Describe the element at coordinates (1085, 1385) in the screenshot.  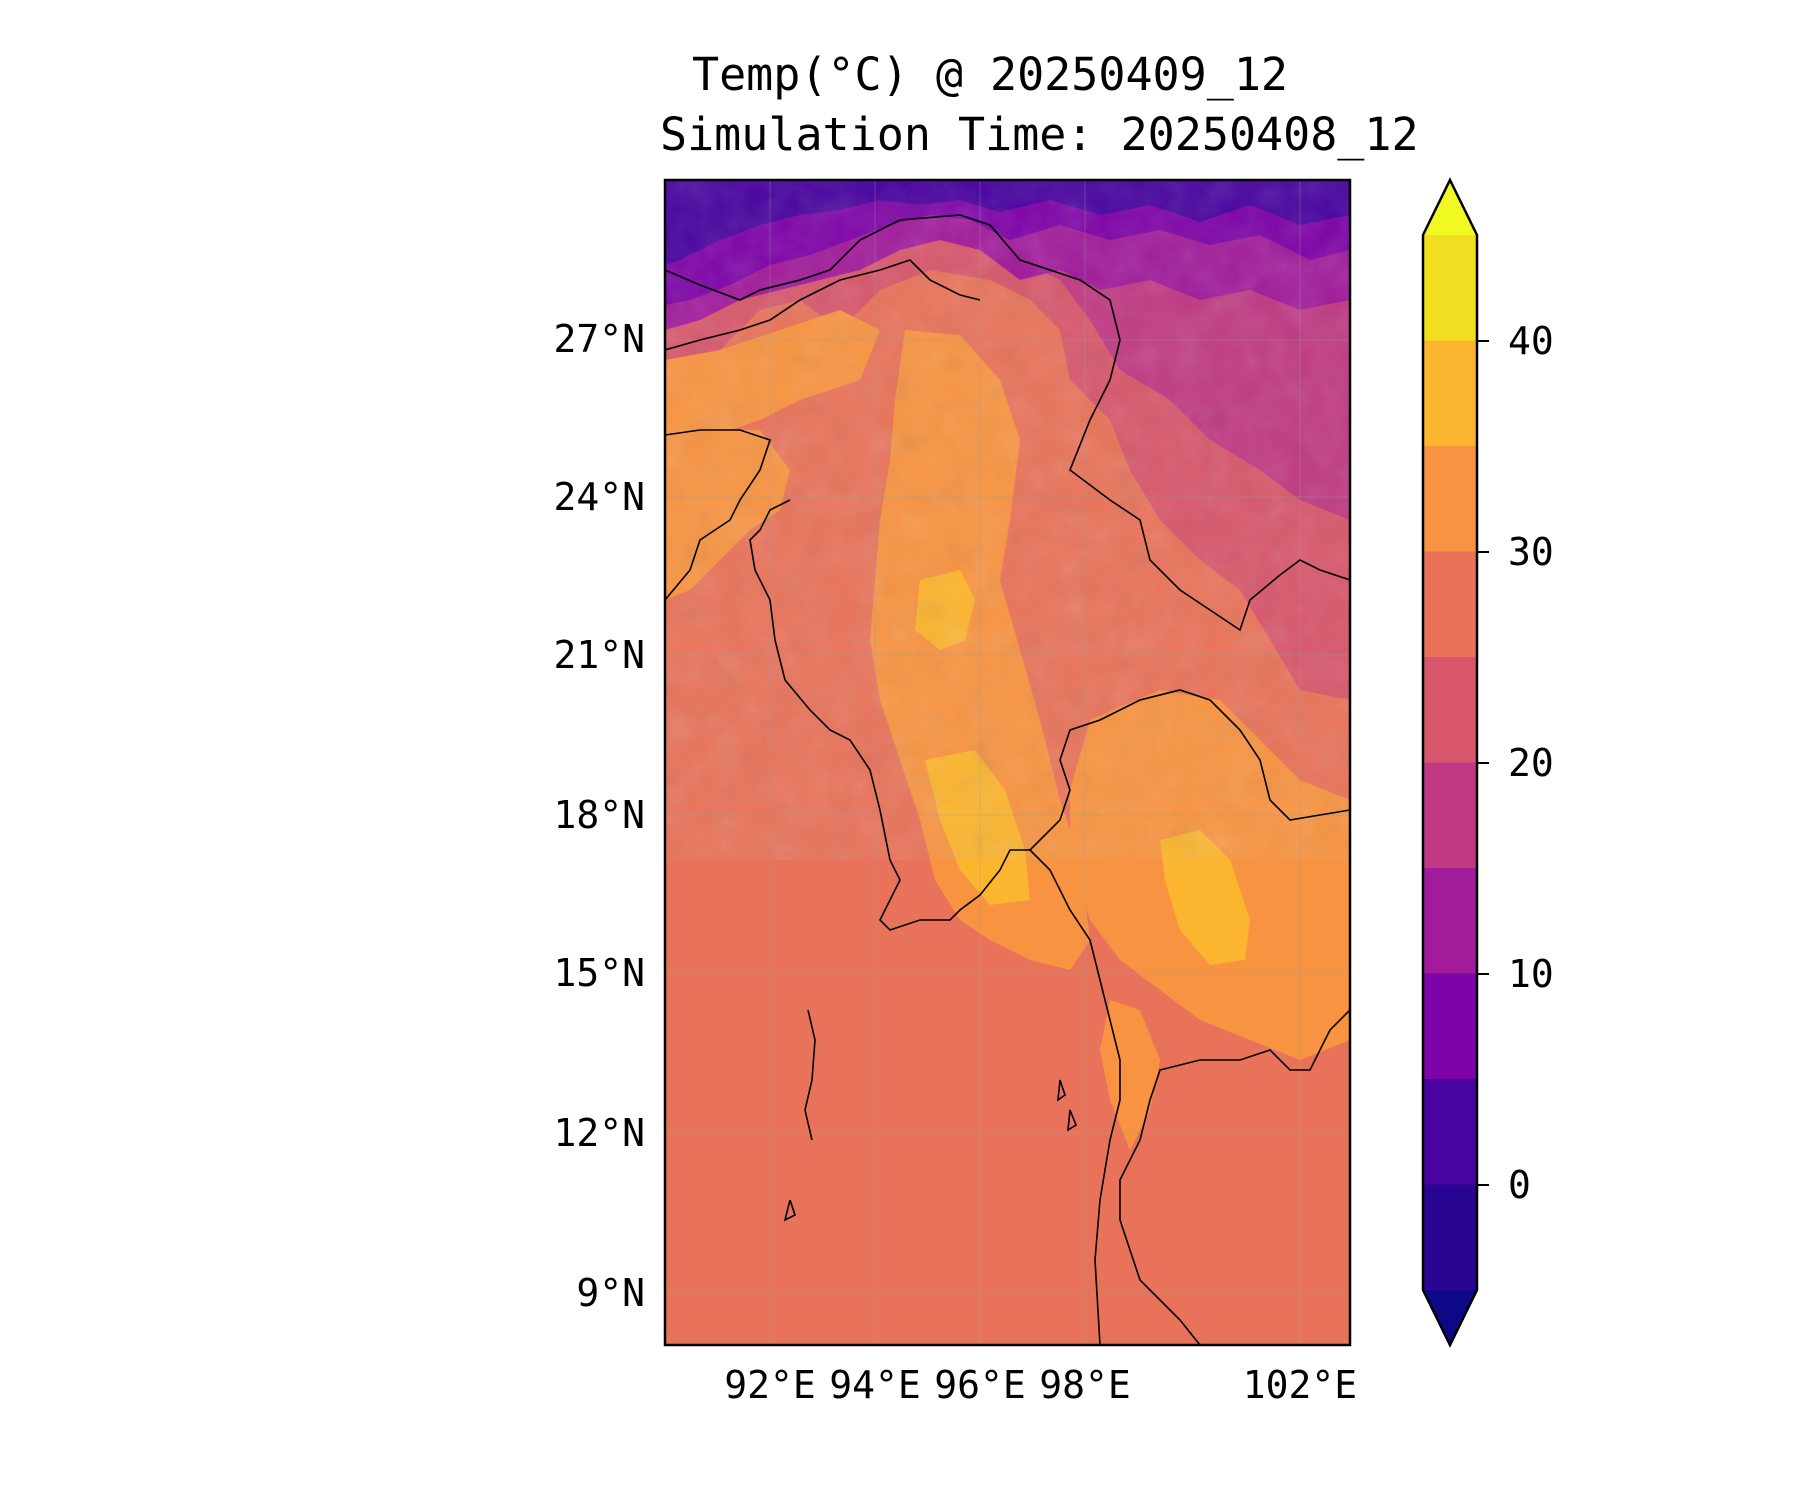
I see `lon-label: 98°E` at that location.